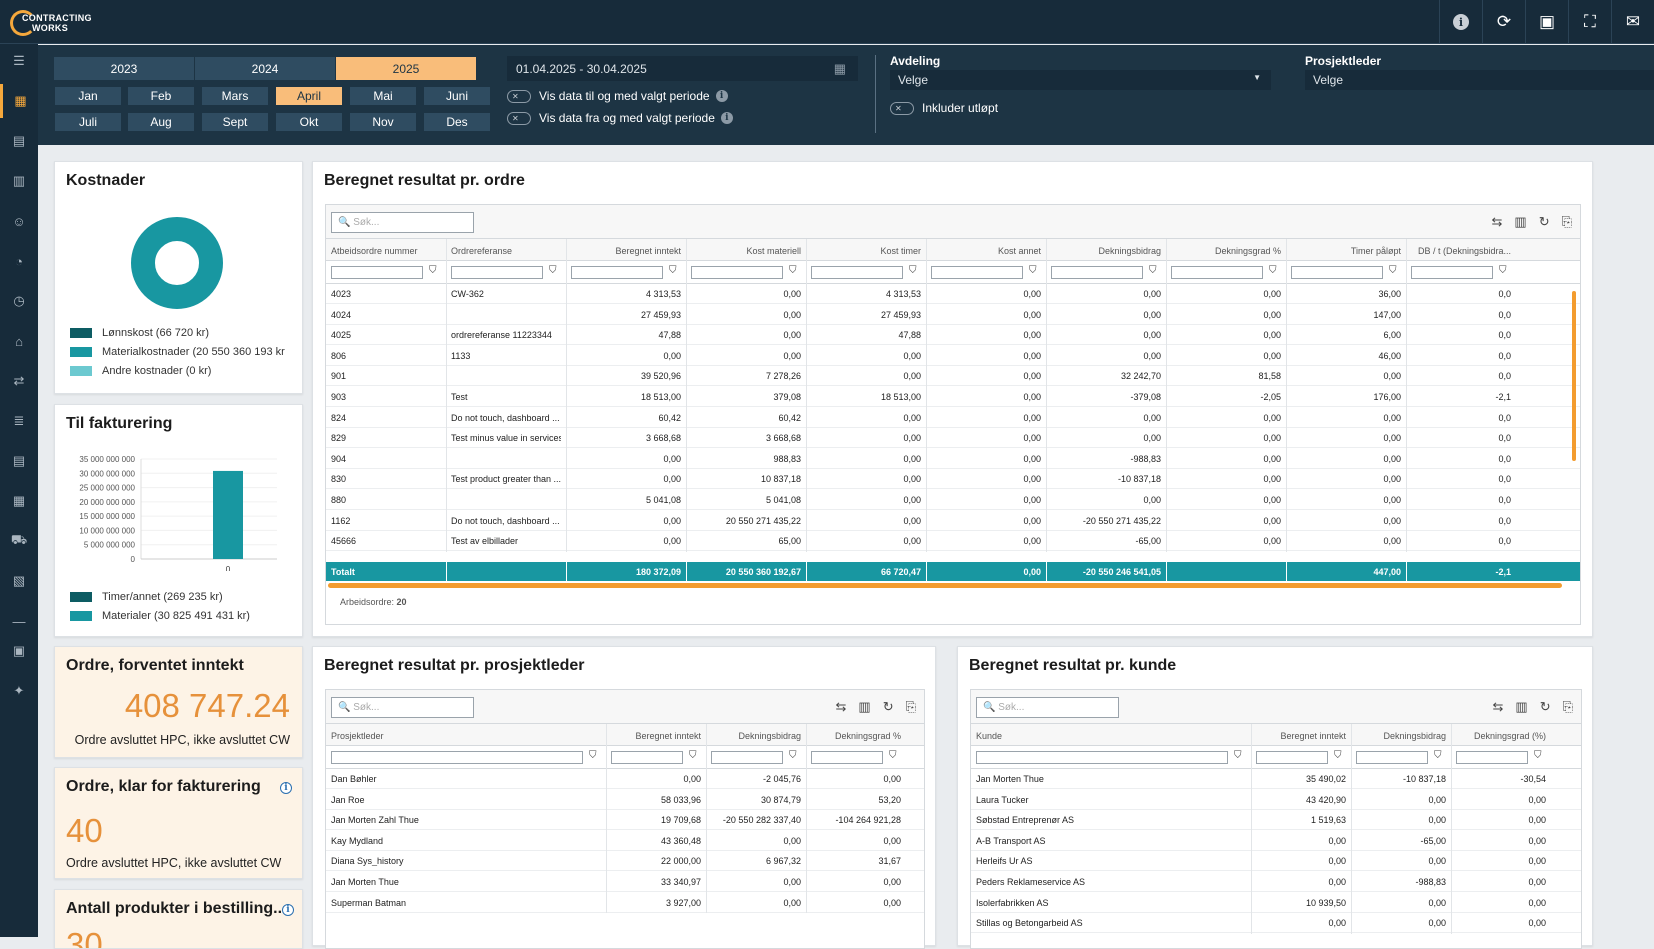  Describe the element at coordinates (160, 616) in the screenshot. I see `legend-materialer: Materialer (30 825 491 431 kr)` at that location.